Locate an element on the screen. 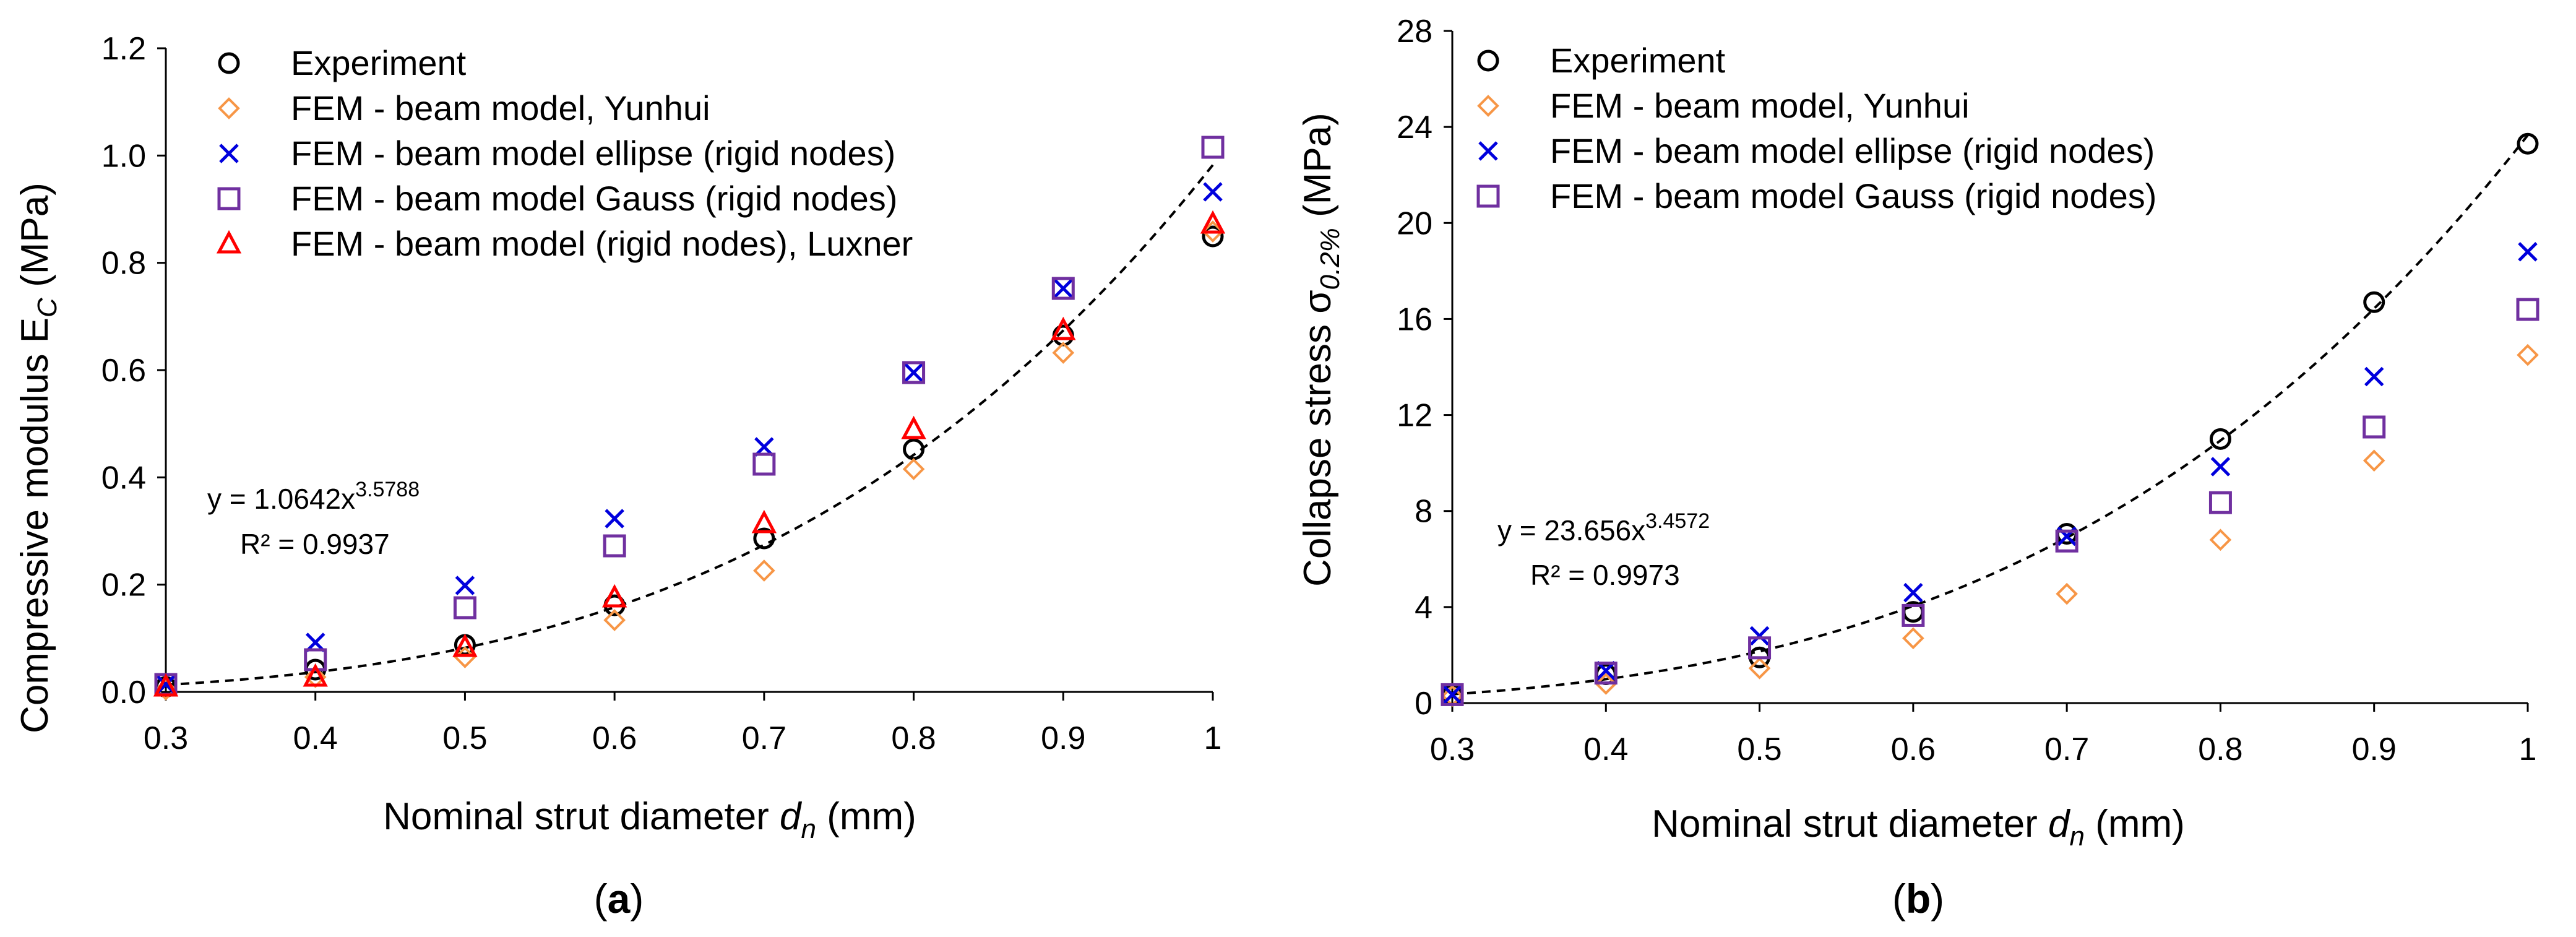 This screenshot has width=2576, height=937. chart-b-legend-marker-diamond is located at coordinates (1488, 106).